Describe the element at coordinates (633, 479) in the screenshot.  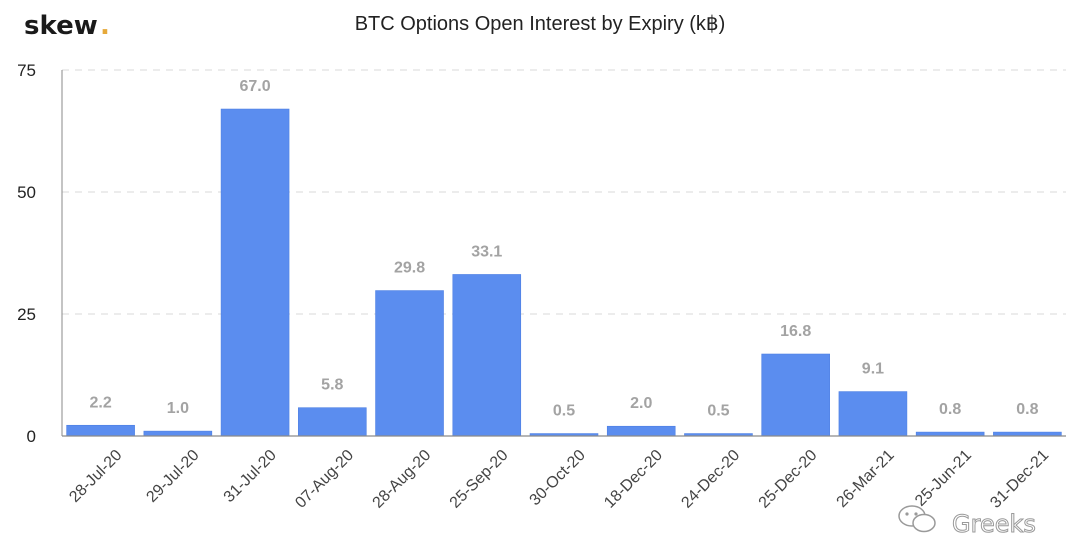
I see `x-tick-label: 18-Dec-20` at that location.